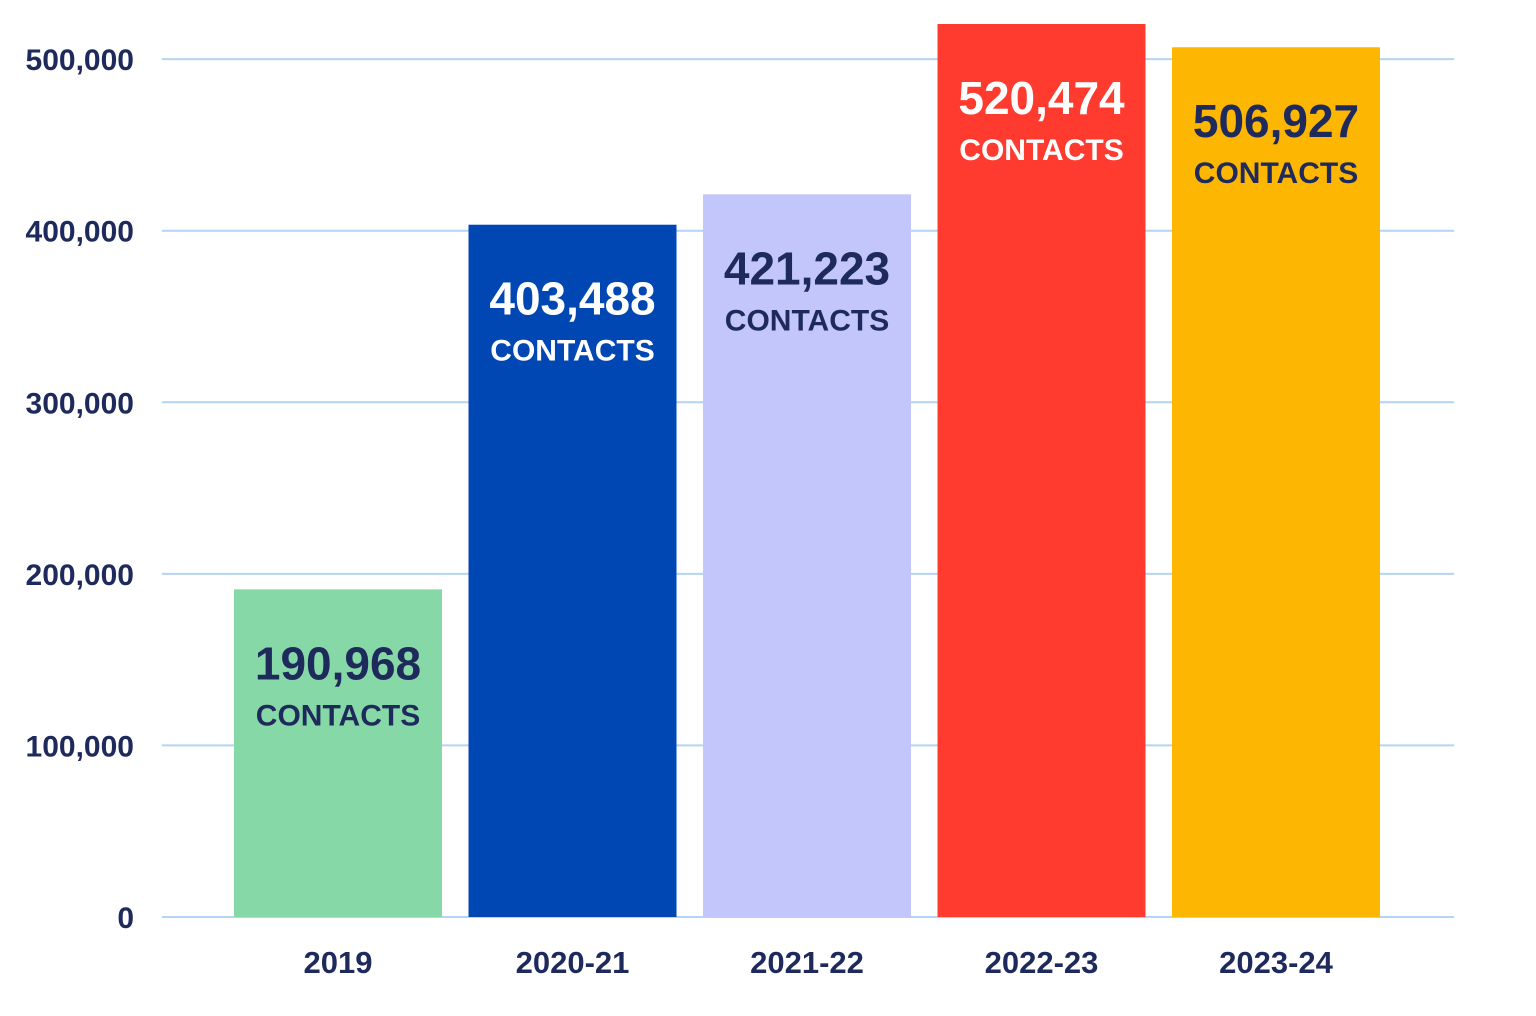  What do you see at coordinates (1041, 98) in the screenshot?
I see `bar-value-label: 520,474` at bounding box center [1041, 98].